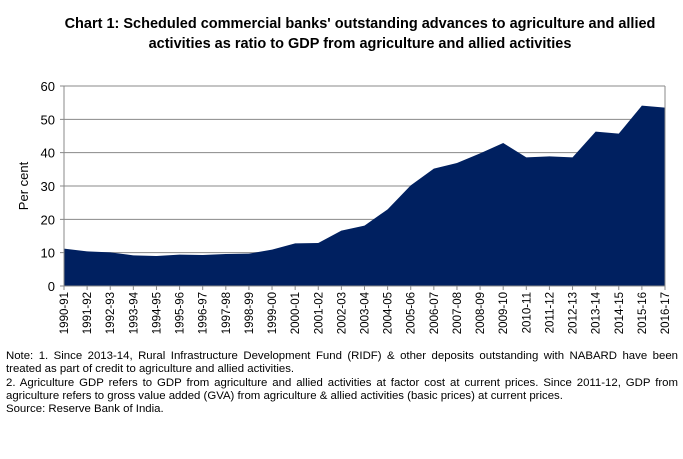 This screenshot has height=459, width=683. I want to click on x-tick-label: 2015-16, so click(643, 313).